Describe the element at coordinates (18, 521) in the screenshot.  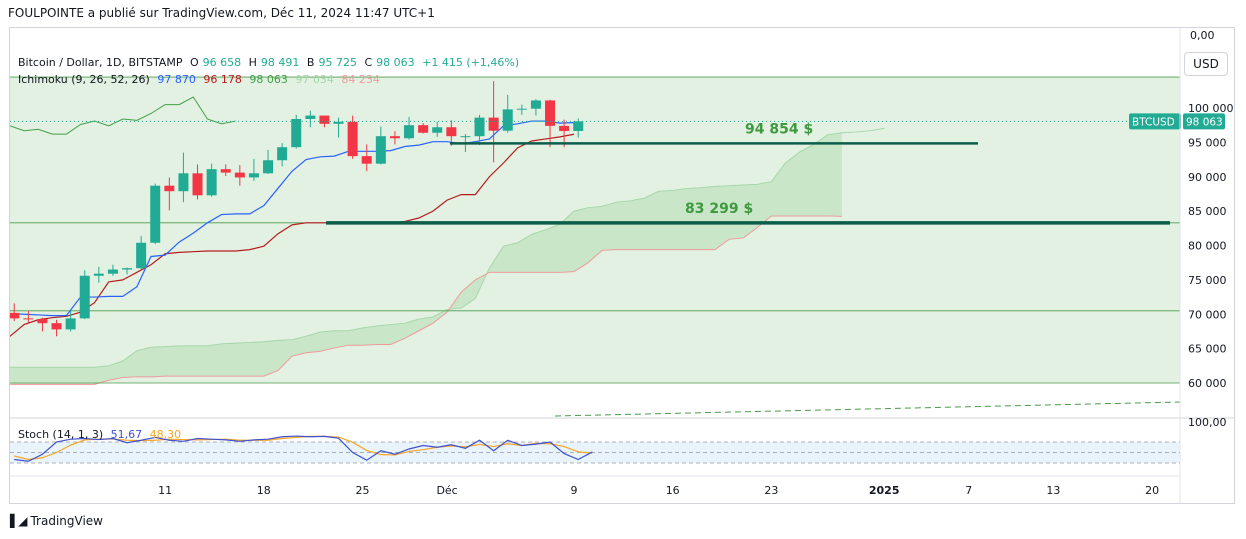
I see `tradingview-logo-icon: ▌◢` at that location.